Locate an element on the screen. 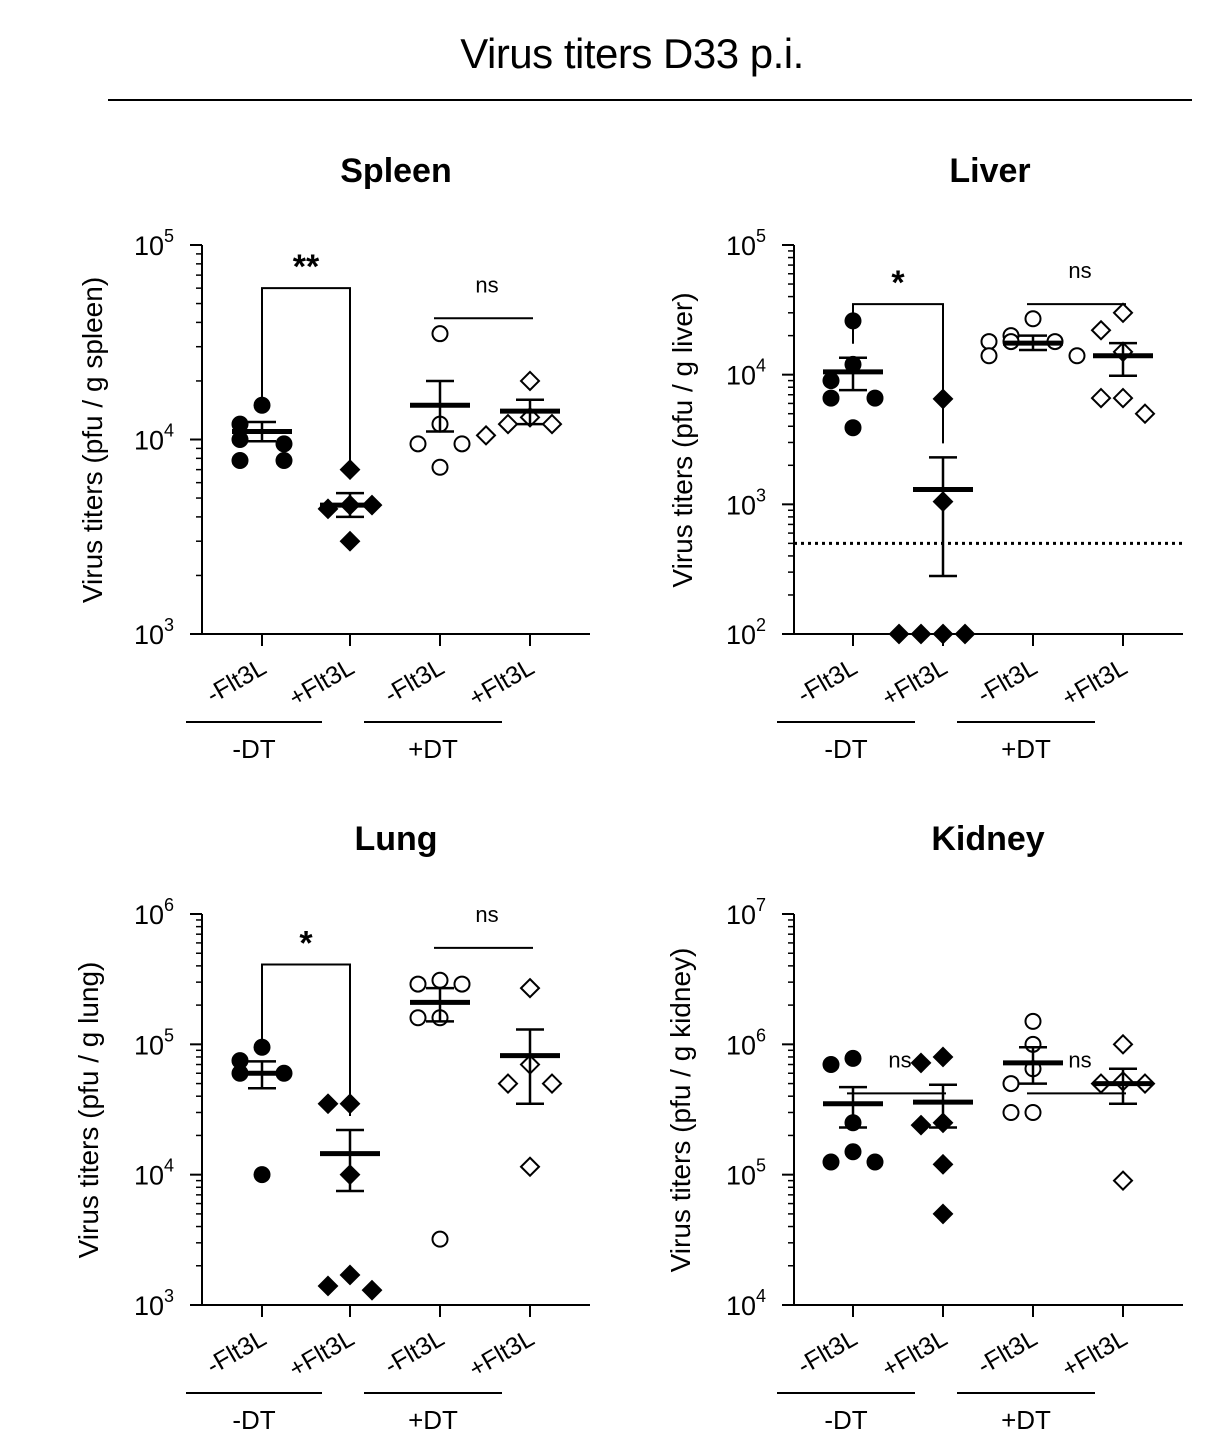 The height and width of the screenshot is (1446, 1214). figure-title: Virus titers D33 p.i. is located at coordinates (632, 53).